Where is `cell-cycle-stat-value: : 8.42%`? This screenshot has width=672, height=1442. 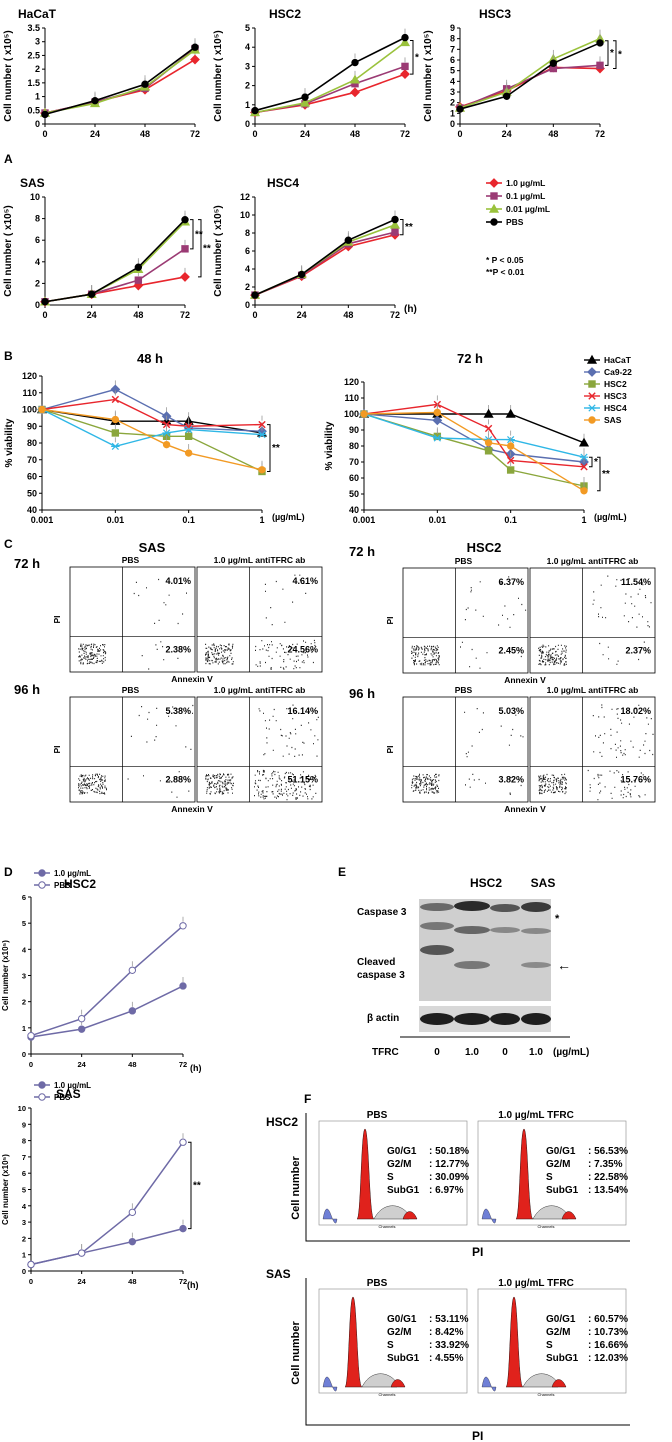
cell-cycle-stat-value: : 8.42% is located at coordinates (446, 1332).